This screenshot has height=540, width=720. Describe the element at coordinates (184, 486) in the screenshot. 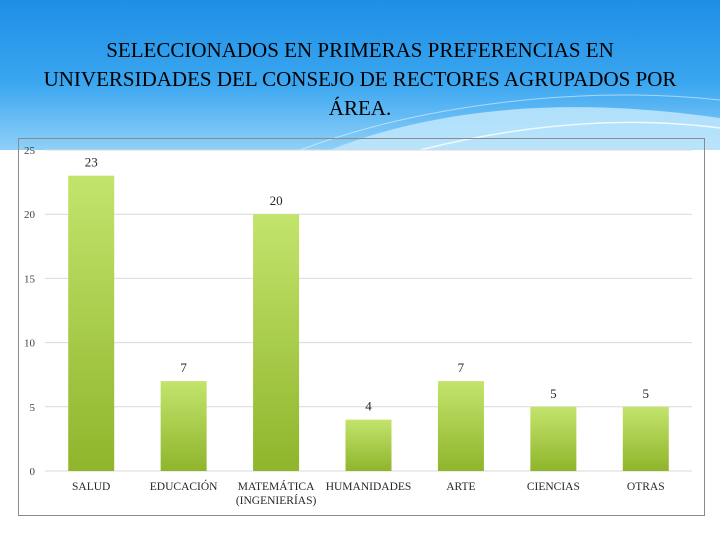

I see `x-tick-label: EDUCACIÓN` at that location.